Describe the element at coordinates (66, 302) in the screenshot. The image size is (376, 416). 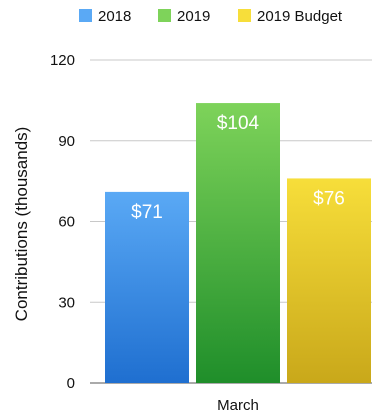
I see `y-tick-label-30: 30` at that location.